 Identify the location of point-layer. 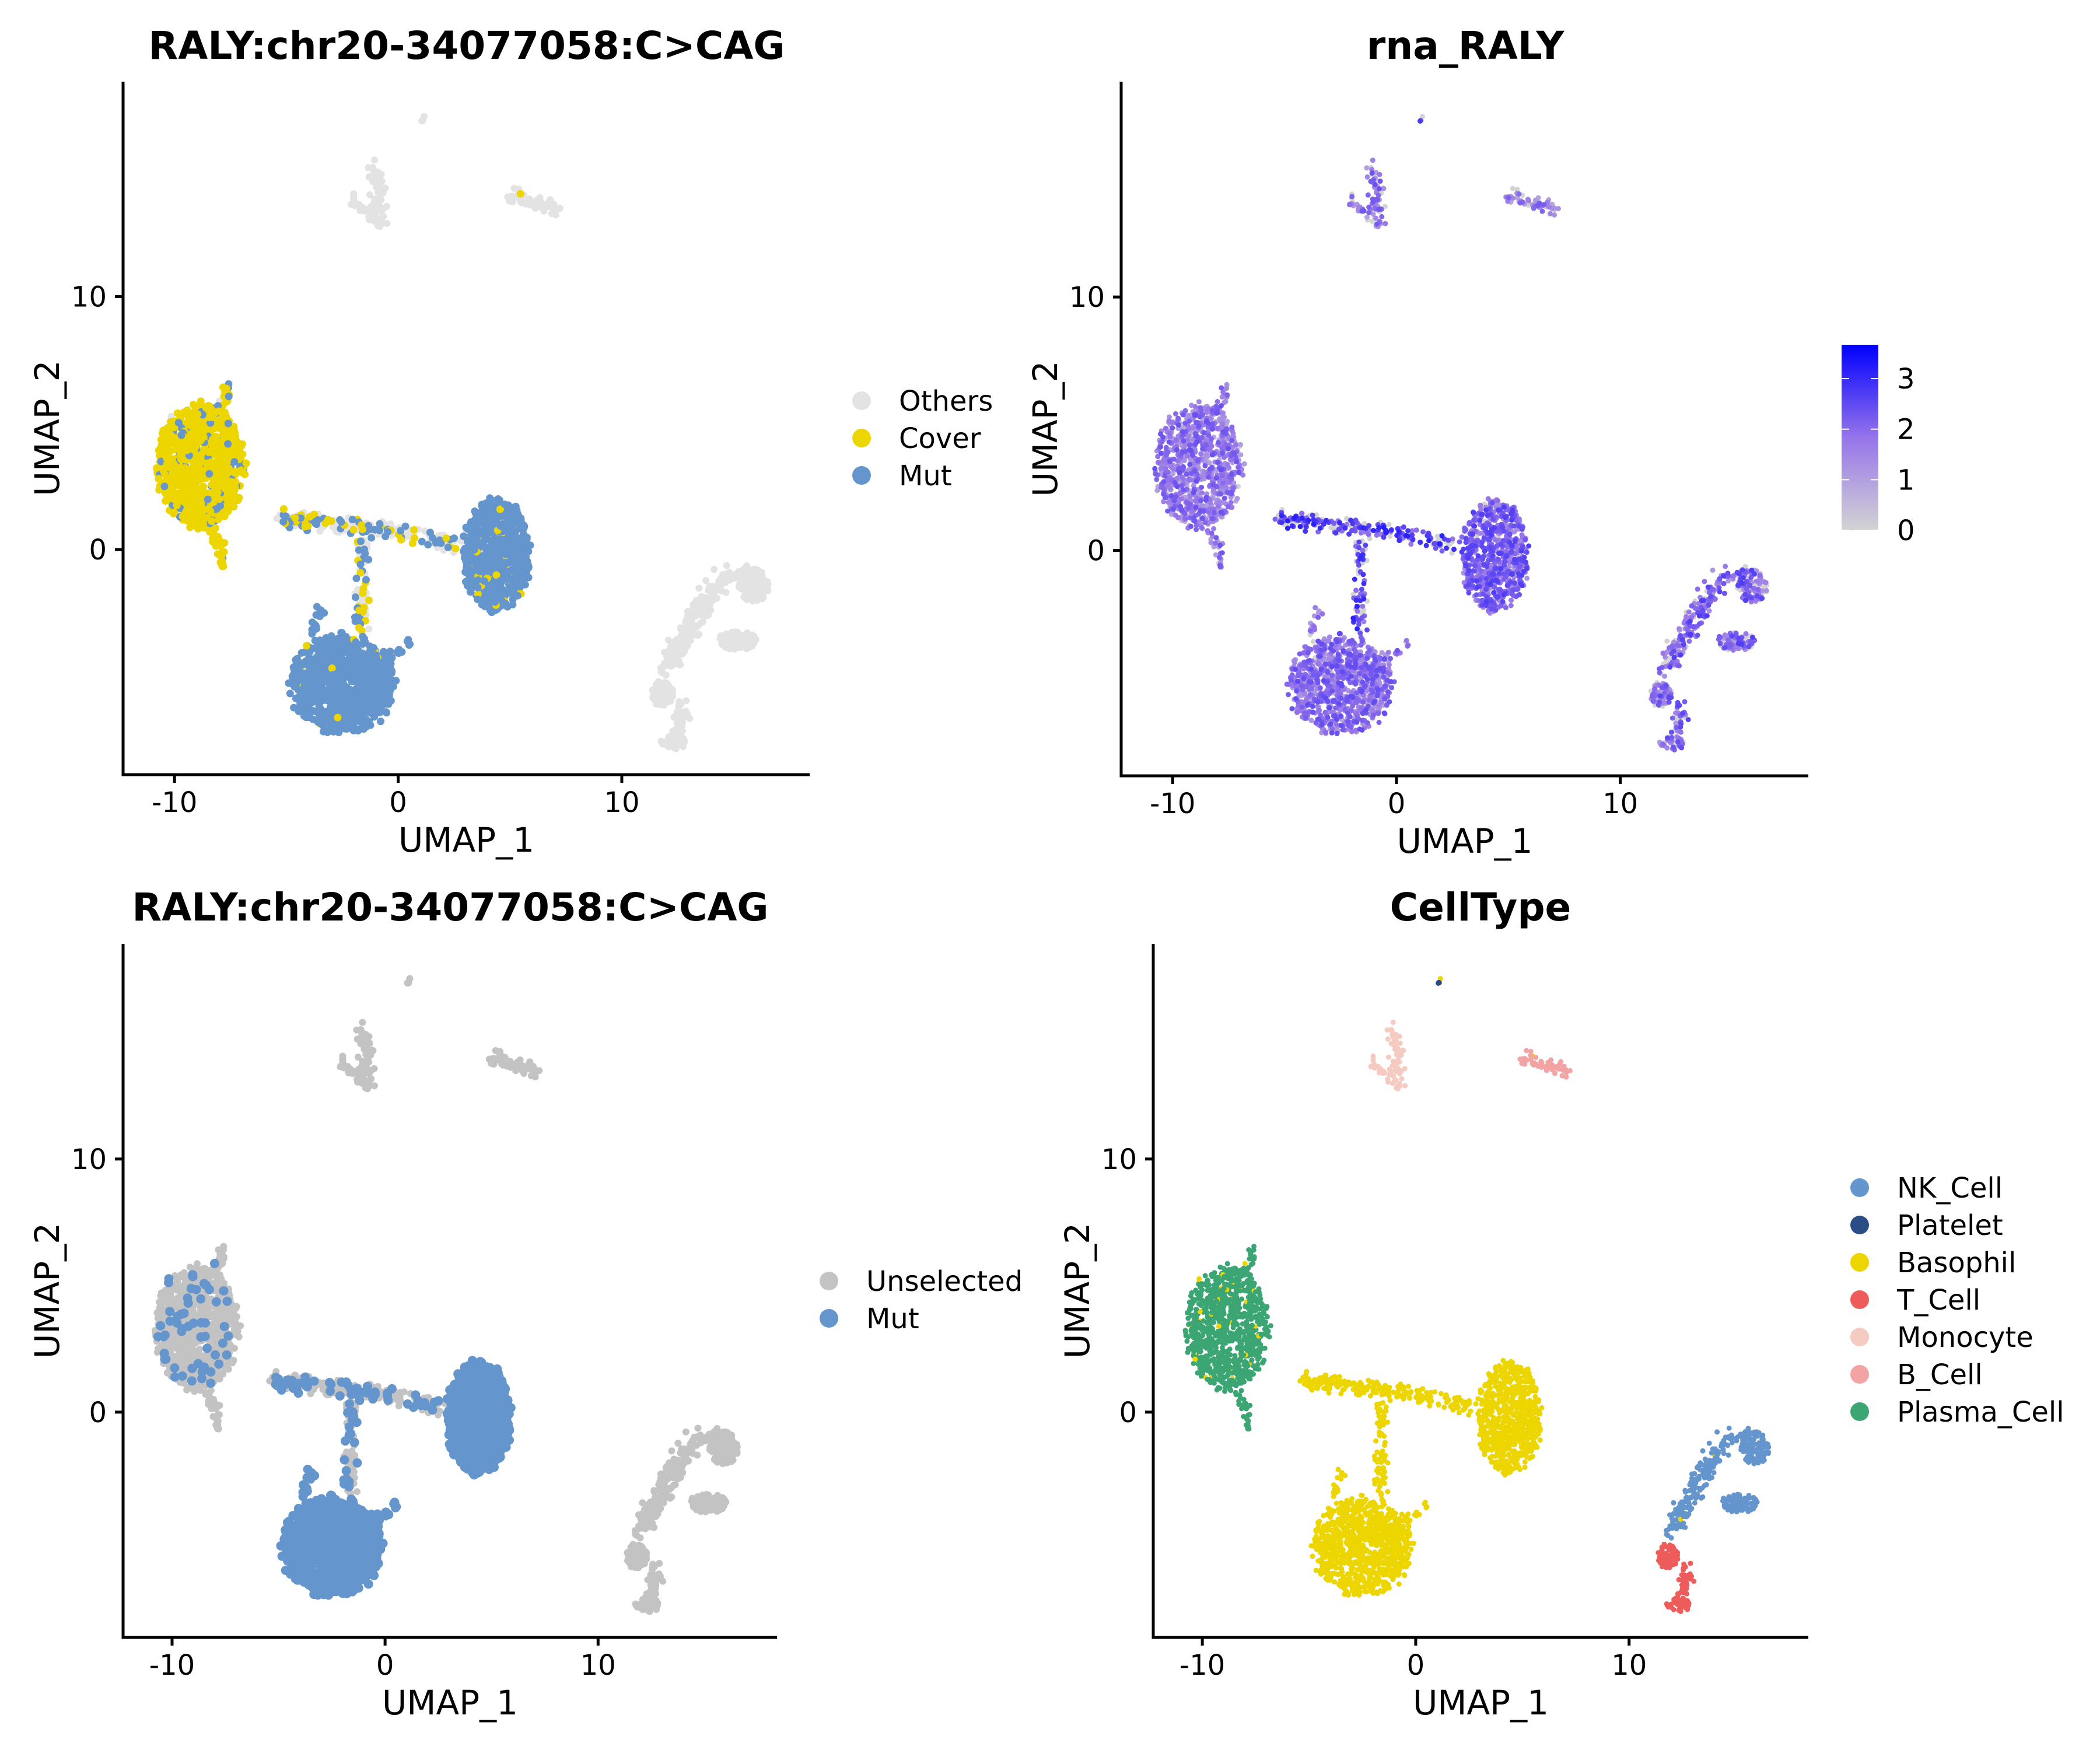
(462, 432).